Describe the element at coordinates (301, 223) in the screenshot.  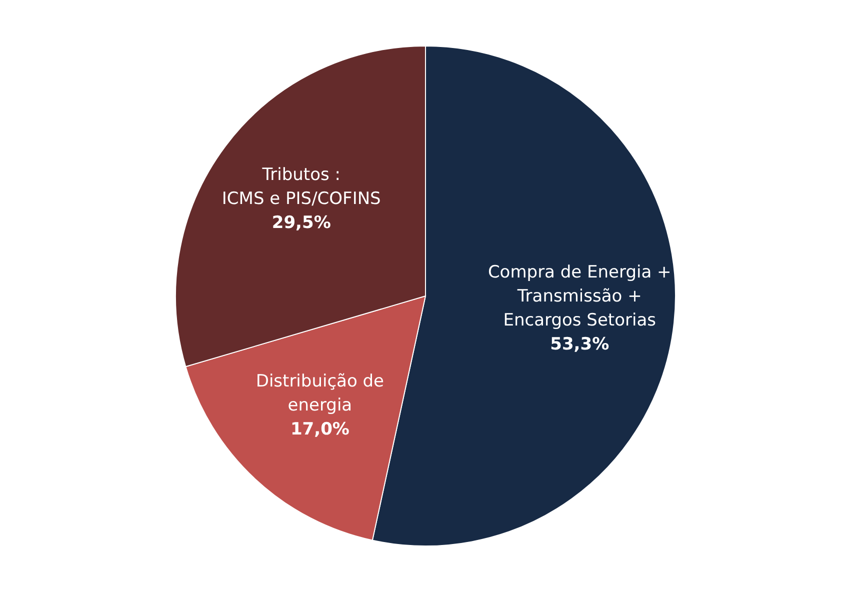
I see `data-label: 29,5%` at that location.